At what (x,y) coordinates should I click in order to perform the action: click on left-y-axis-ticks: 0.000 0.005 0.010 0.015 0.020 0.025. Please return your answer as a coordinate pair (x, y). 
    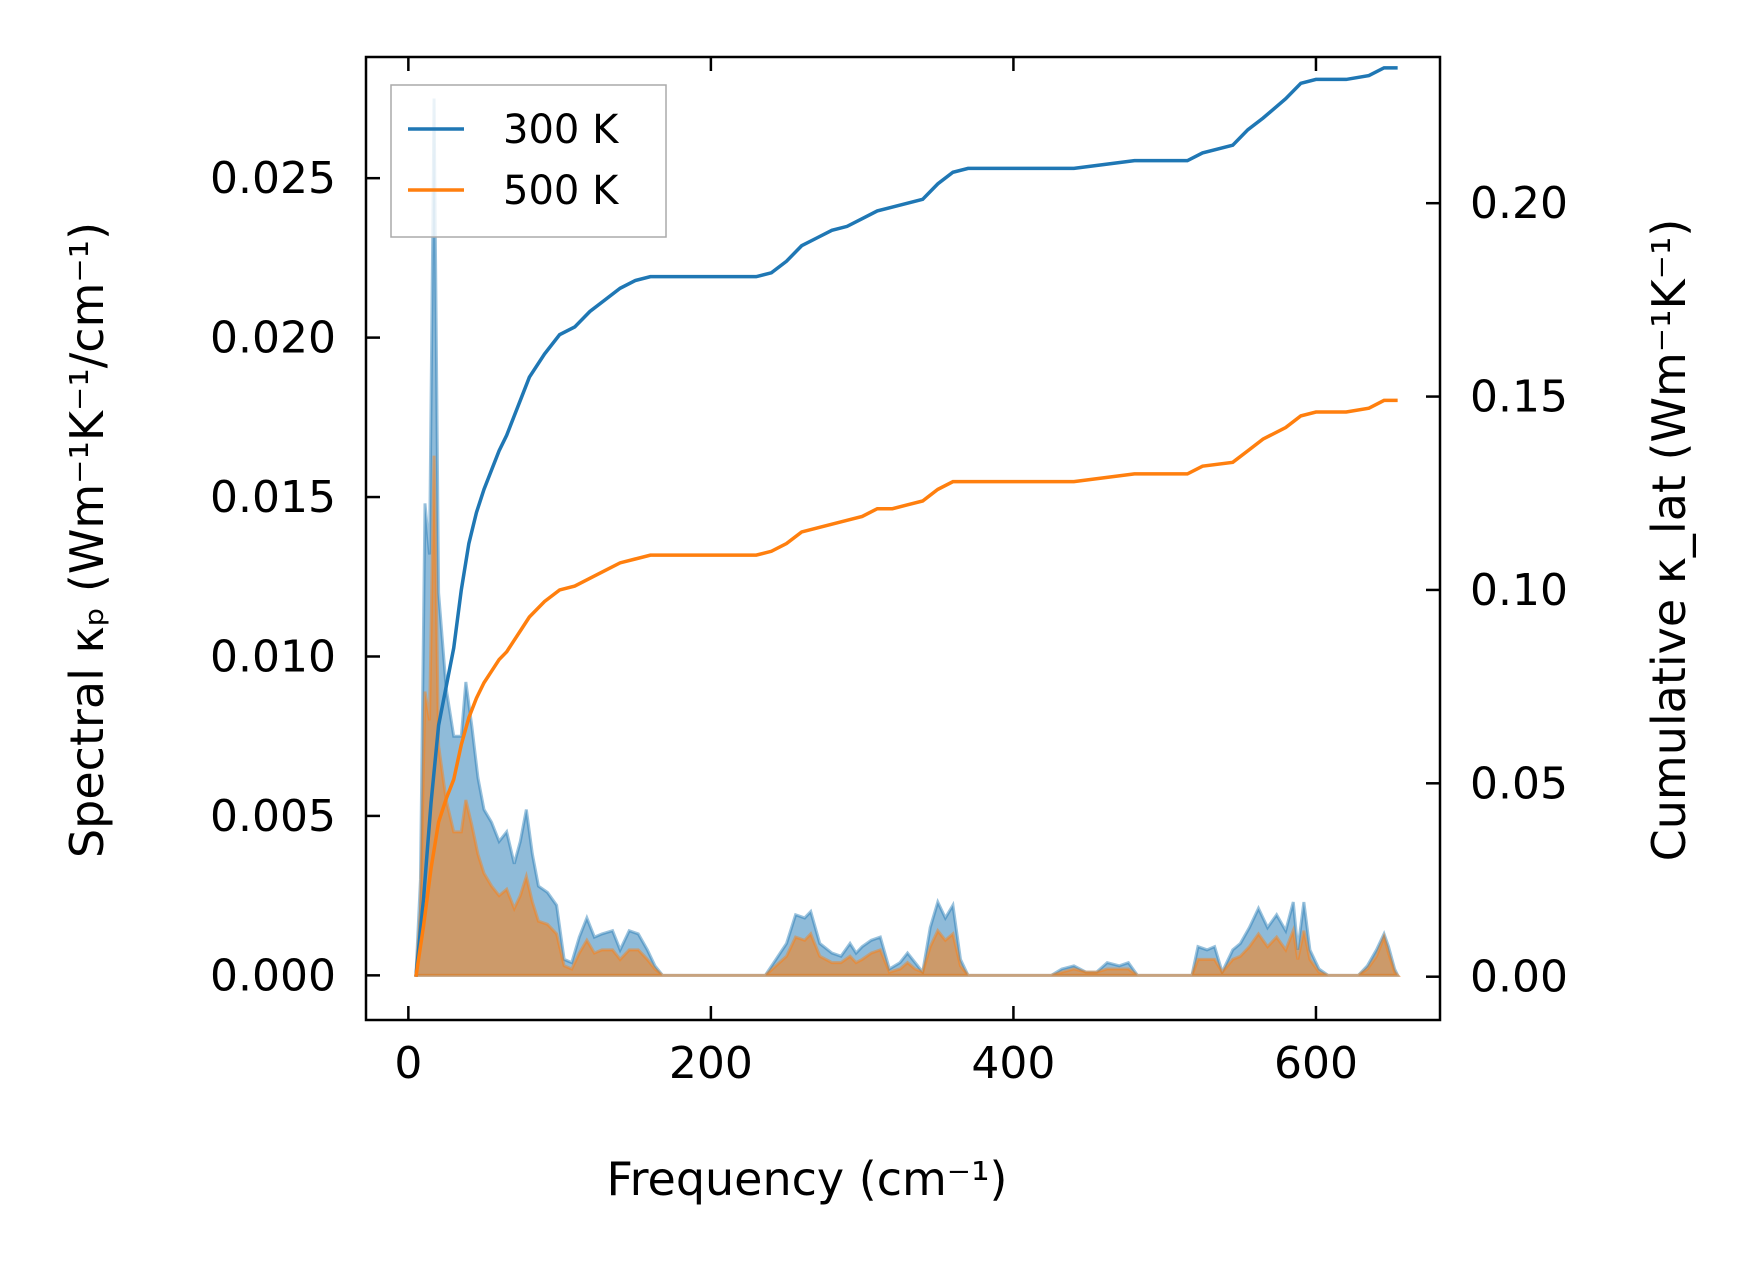
    Looking at the image, I should click on (295, 577).